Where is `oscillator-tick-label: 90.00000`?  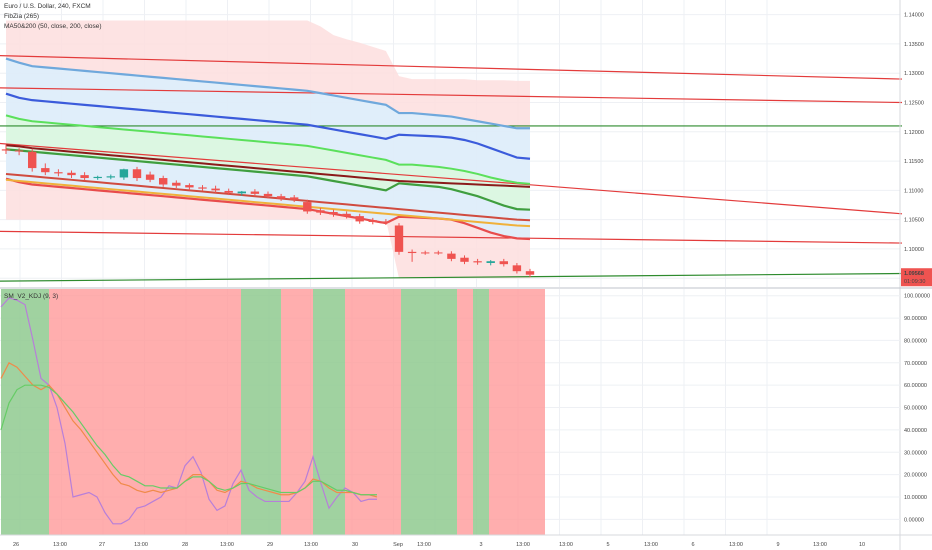
oscillator-tick-label: 90.00000 is located at coordinates (915, 319).